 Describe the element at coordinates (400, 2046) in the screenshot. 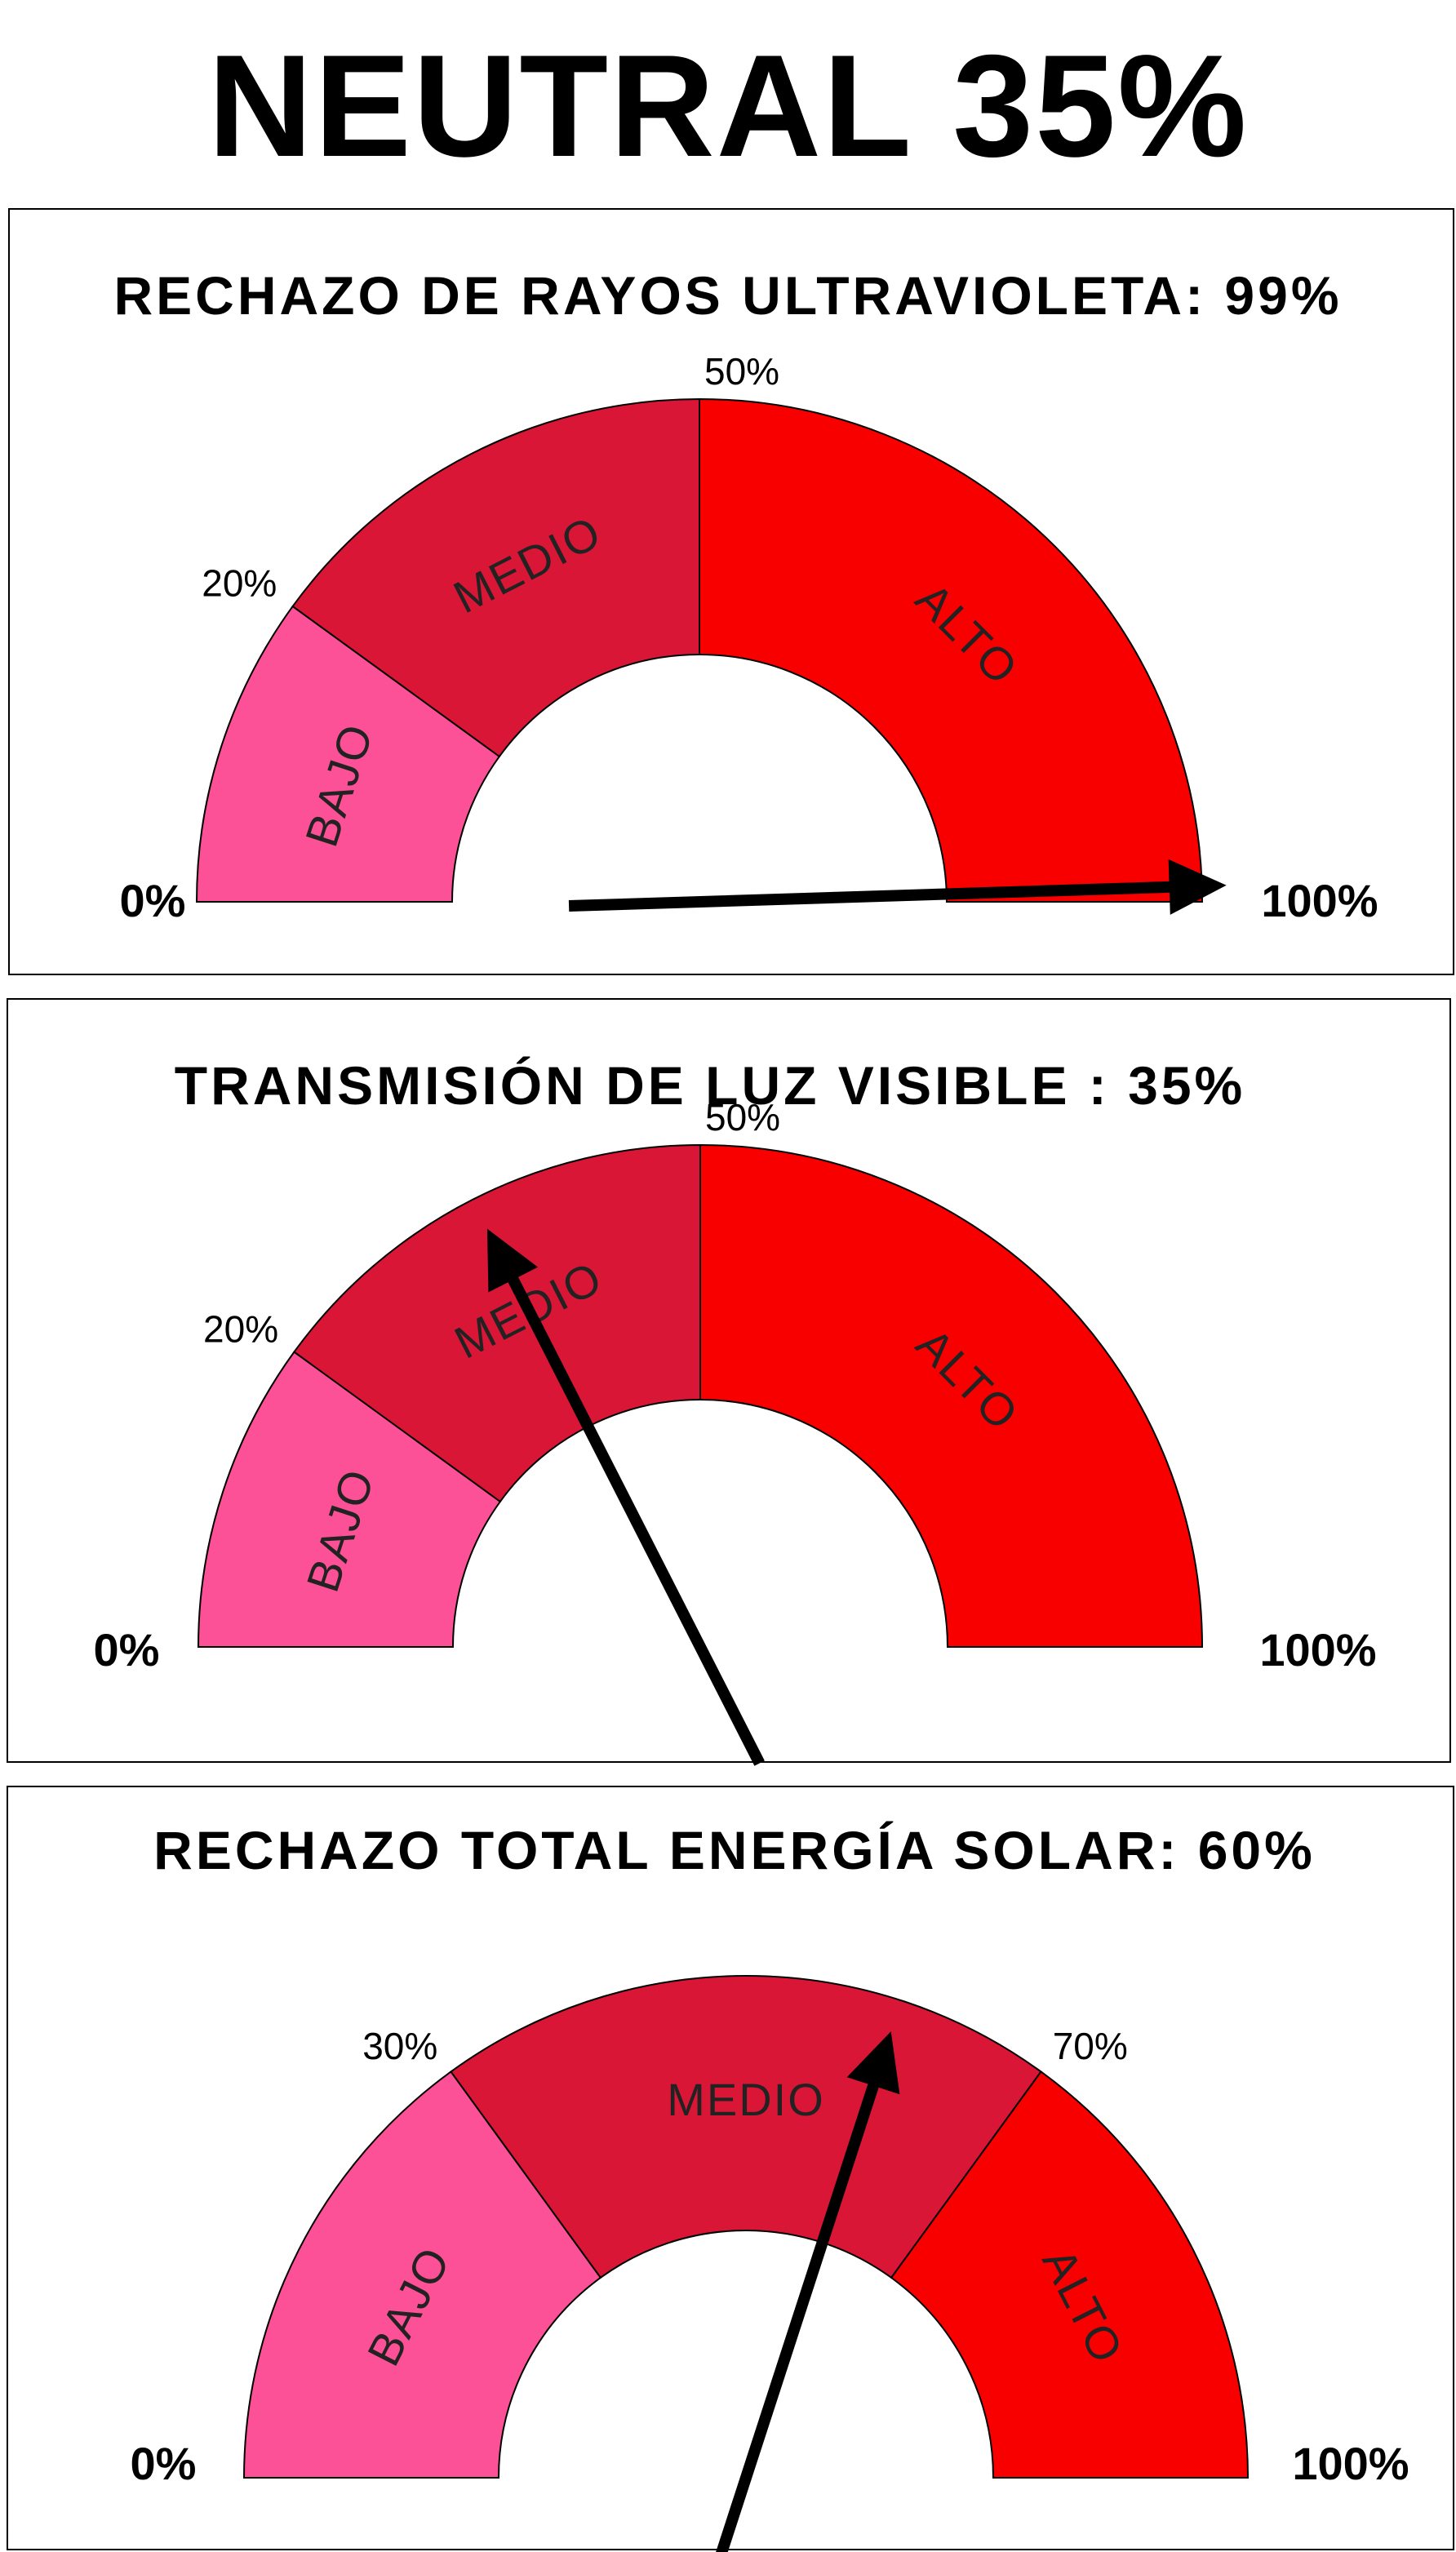

I see `threshold-tick-label: 30%` at that location.